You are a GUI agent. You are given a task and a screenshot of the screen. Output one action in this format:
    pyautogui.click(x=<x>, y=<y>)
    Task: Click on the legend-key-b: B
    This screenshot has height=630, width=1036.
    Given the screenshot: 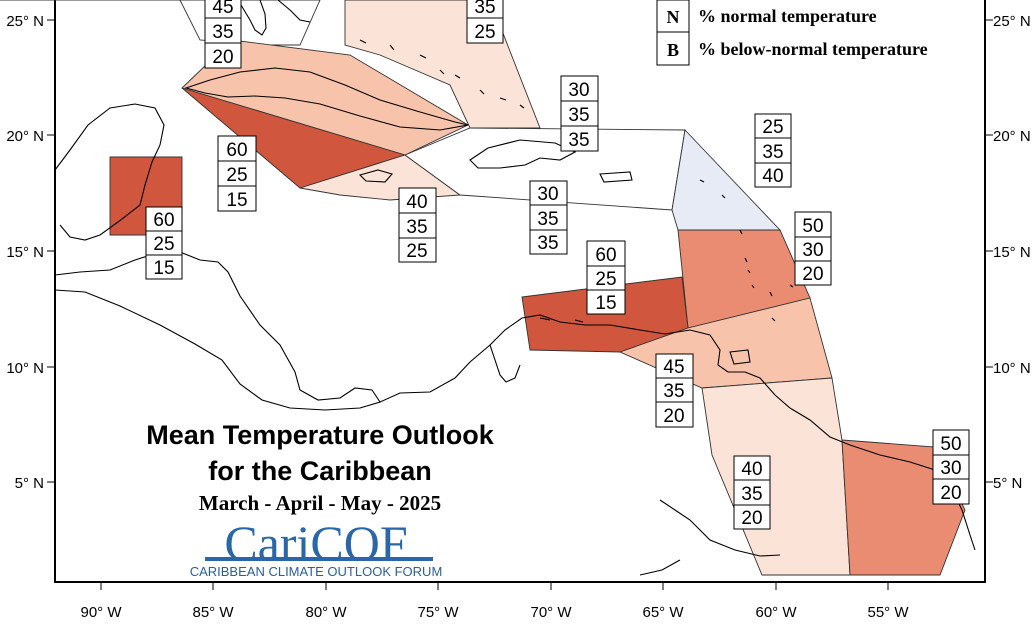 What is the action you would take?
    pyautogui.click(x=673, y=50)
    